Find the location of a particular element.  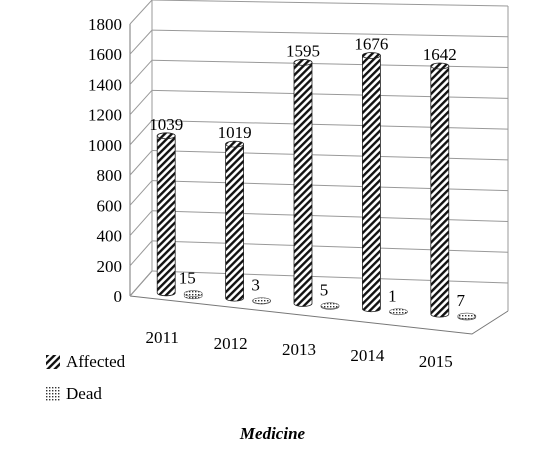

chart-title: Medicine is located at coordinates (272, 433).